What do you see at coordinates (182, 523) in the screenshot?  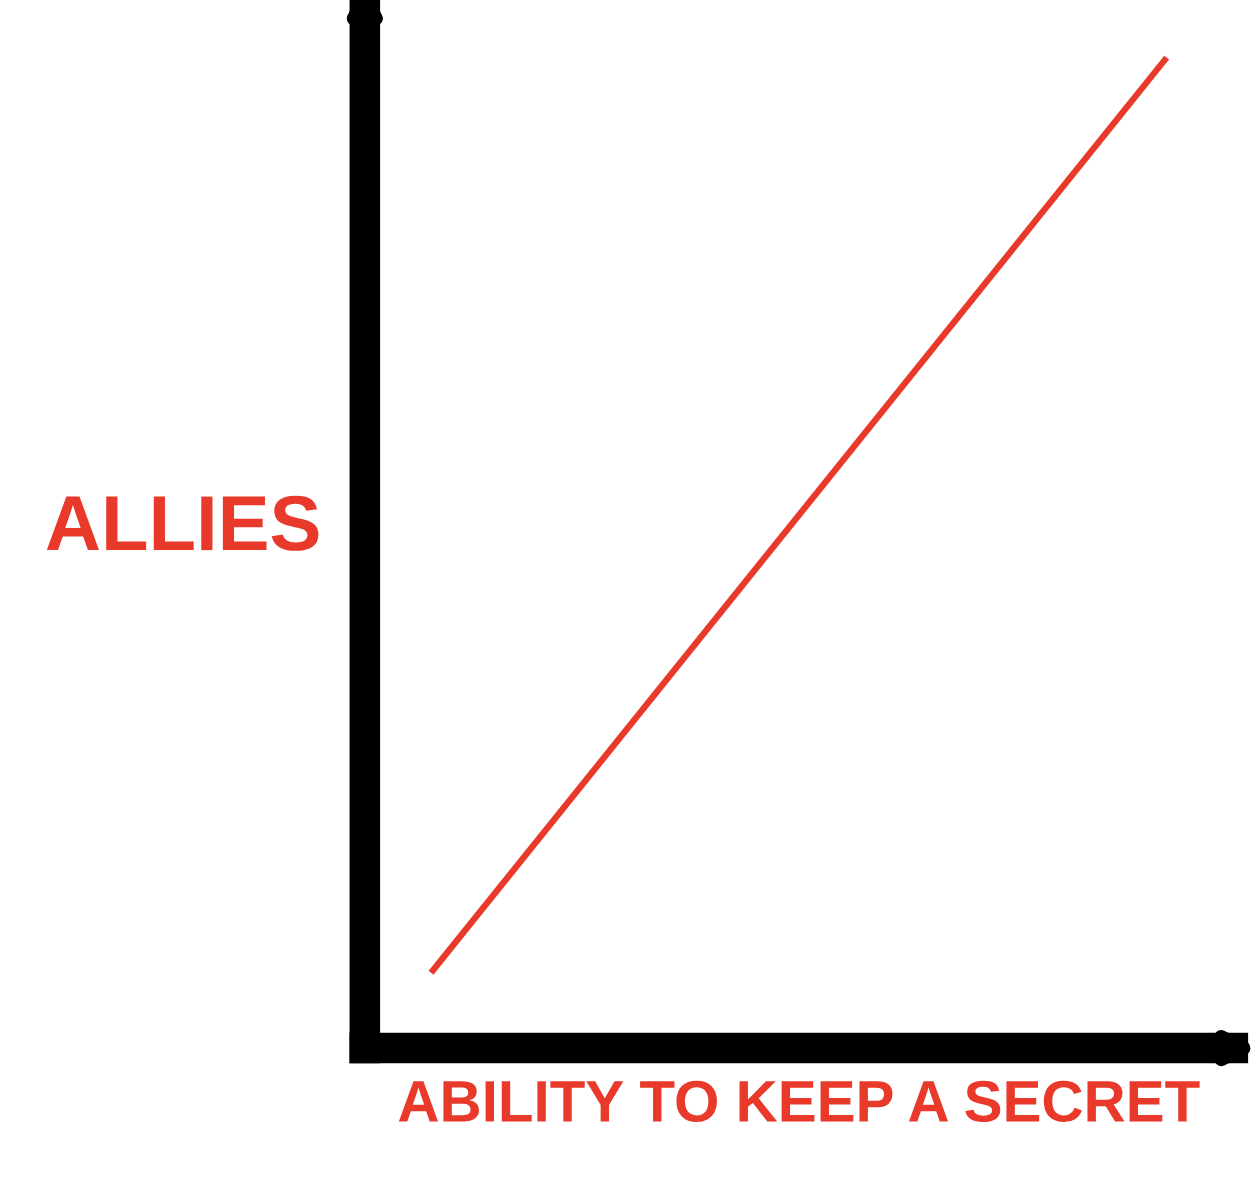 I see `y-axis-title: ALLIES` at bounding box center [182, 523].